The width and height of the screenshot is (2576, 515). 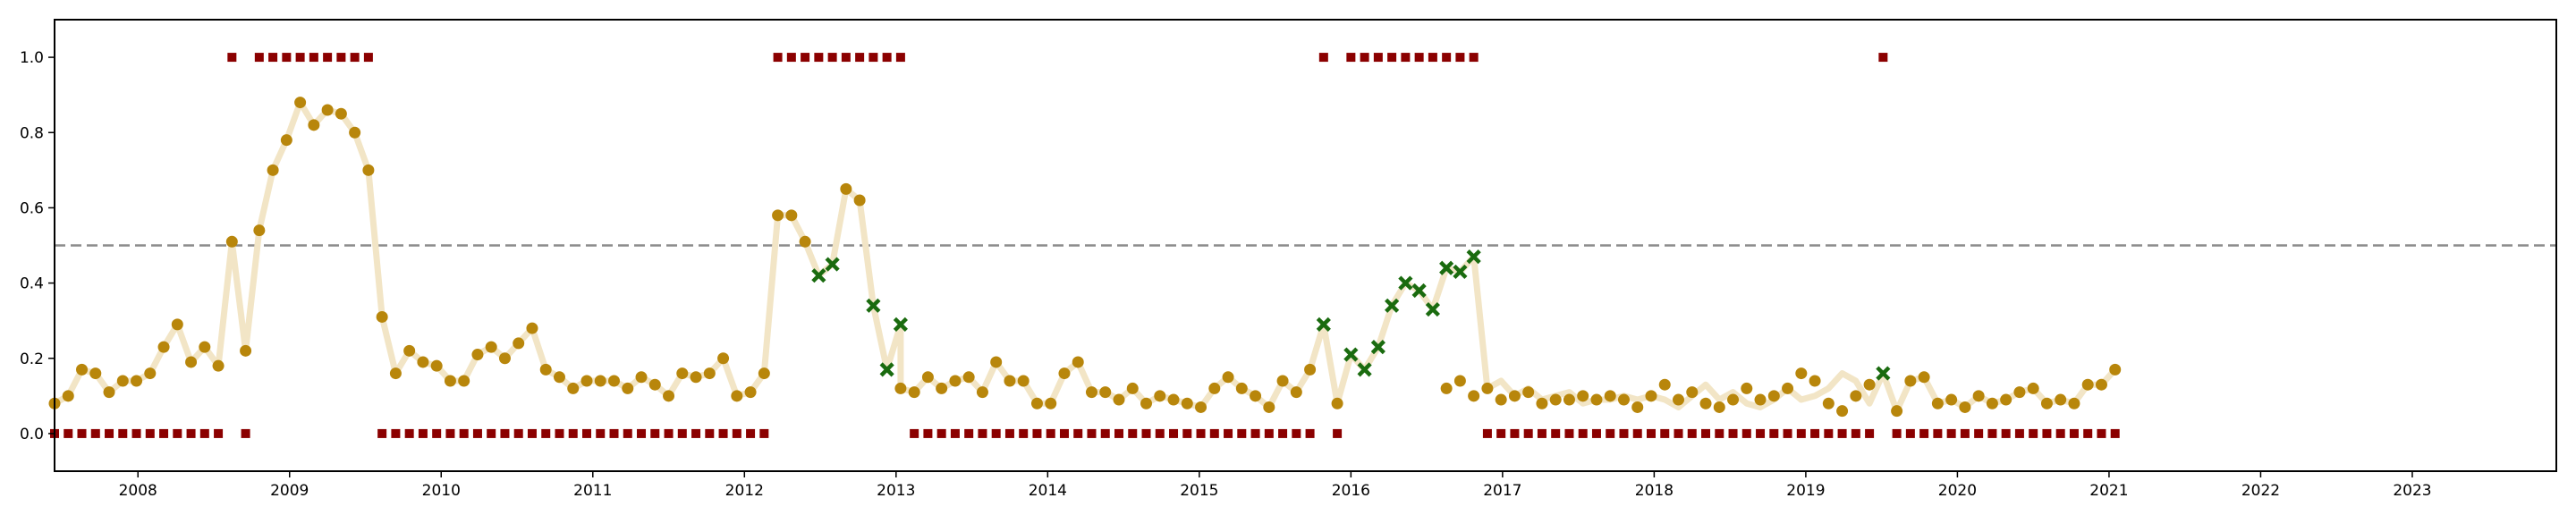 I want to click on x-tick-label: 2016, so click(x=1351, y=491).